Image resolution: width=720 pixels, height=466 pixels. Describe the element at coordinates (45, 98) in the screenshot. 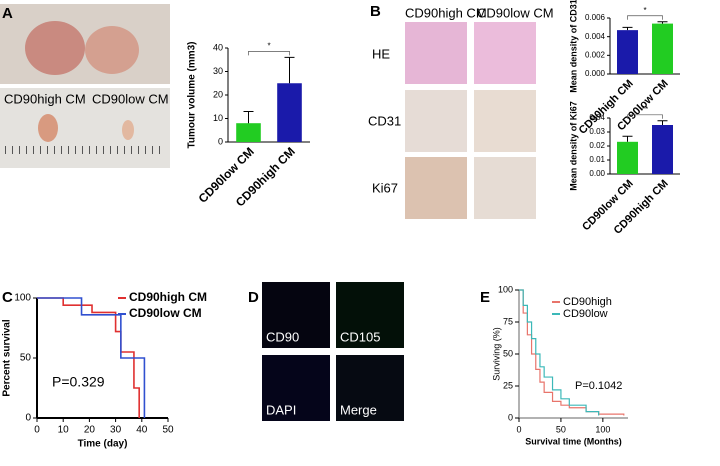

I see `photo-label: CD90high CM` at that location.